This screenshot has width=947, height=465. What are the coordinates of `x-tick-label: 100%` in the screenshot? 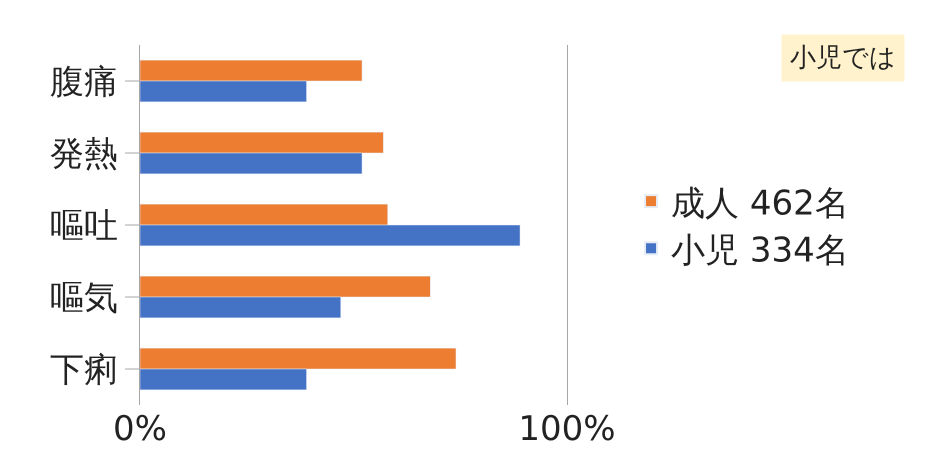 It's located at (567, 429).